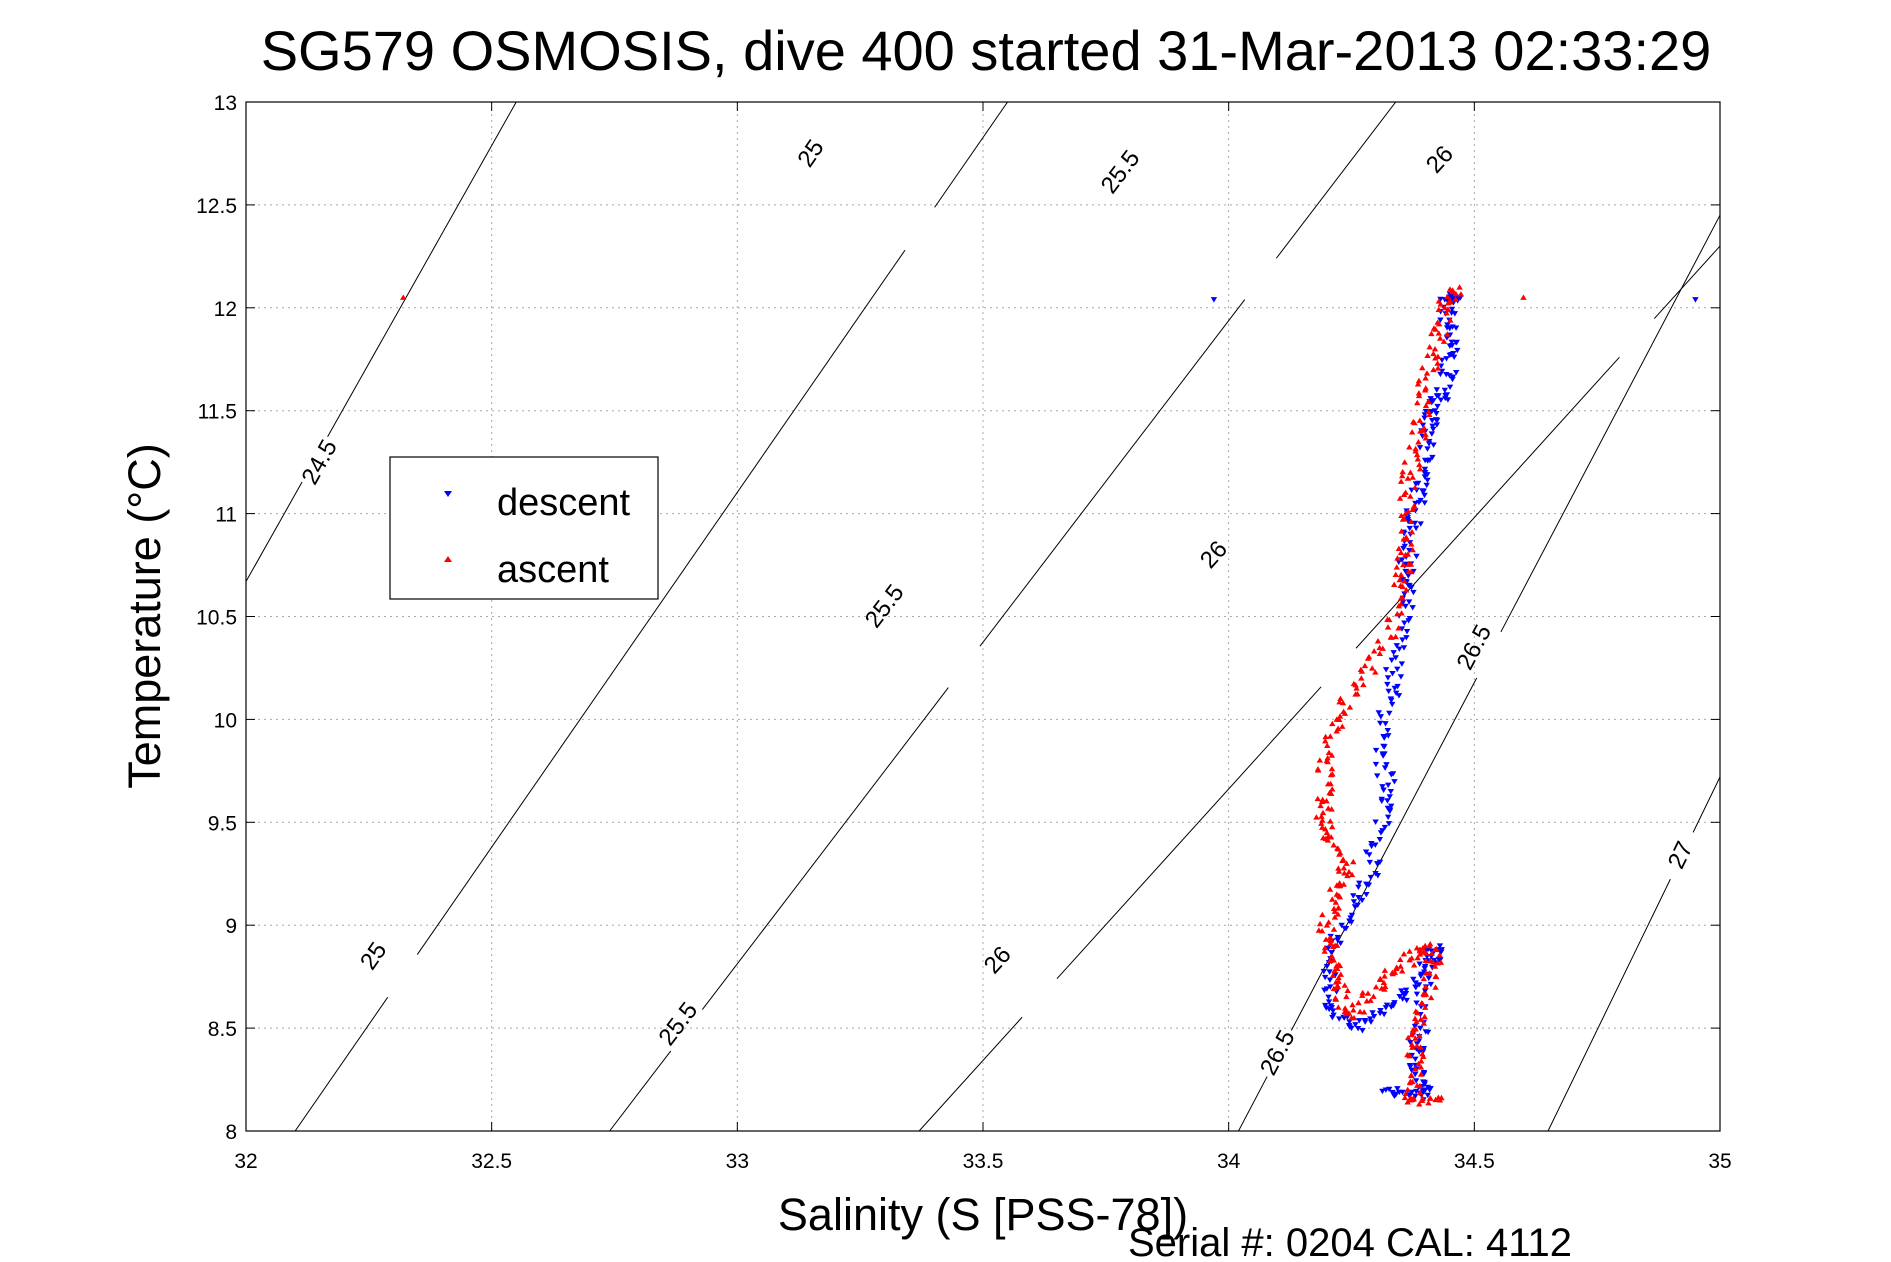  What do you see at coordinates (1474, 1161) in the screenshot?
I see `x-tick-label: 34.5` at bounding box center [1474, 1161].